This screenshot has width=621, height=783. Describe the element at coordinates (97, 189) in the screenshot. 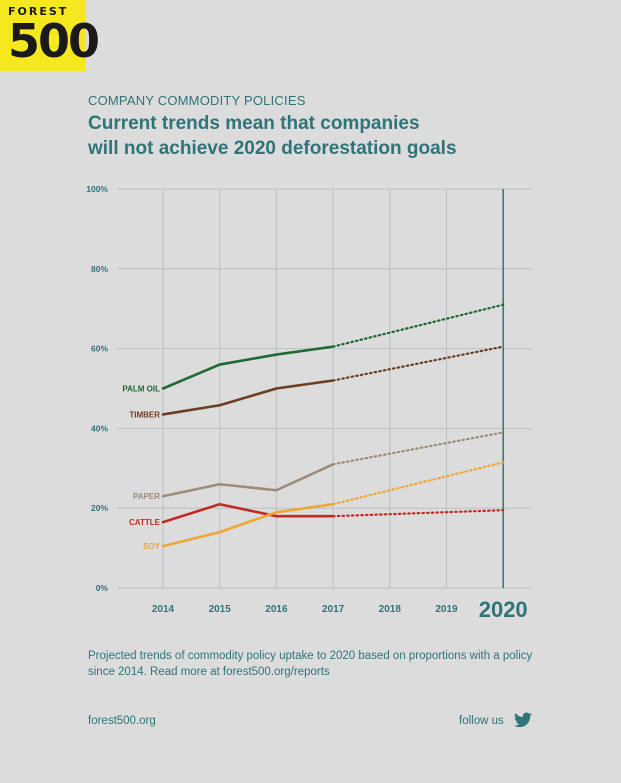

I see `y-tick-label: 100%` at that location.